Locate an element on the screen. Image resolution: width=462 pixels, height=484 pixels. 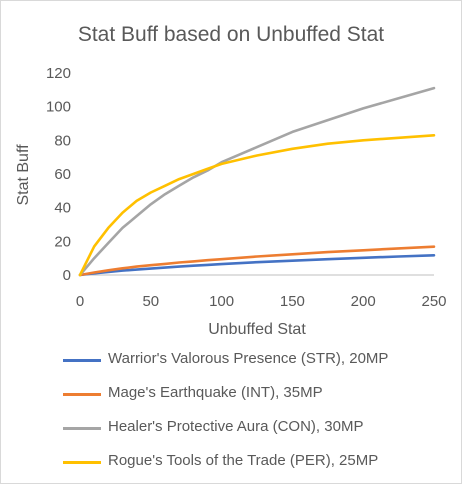
legend-item: Warrior's Valorous Presence (STR), 20MP is located at coordinates (258, 364).